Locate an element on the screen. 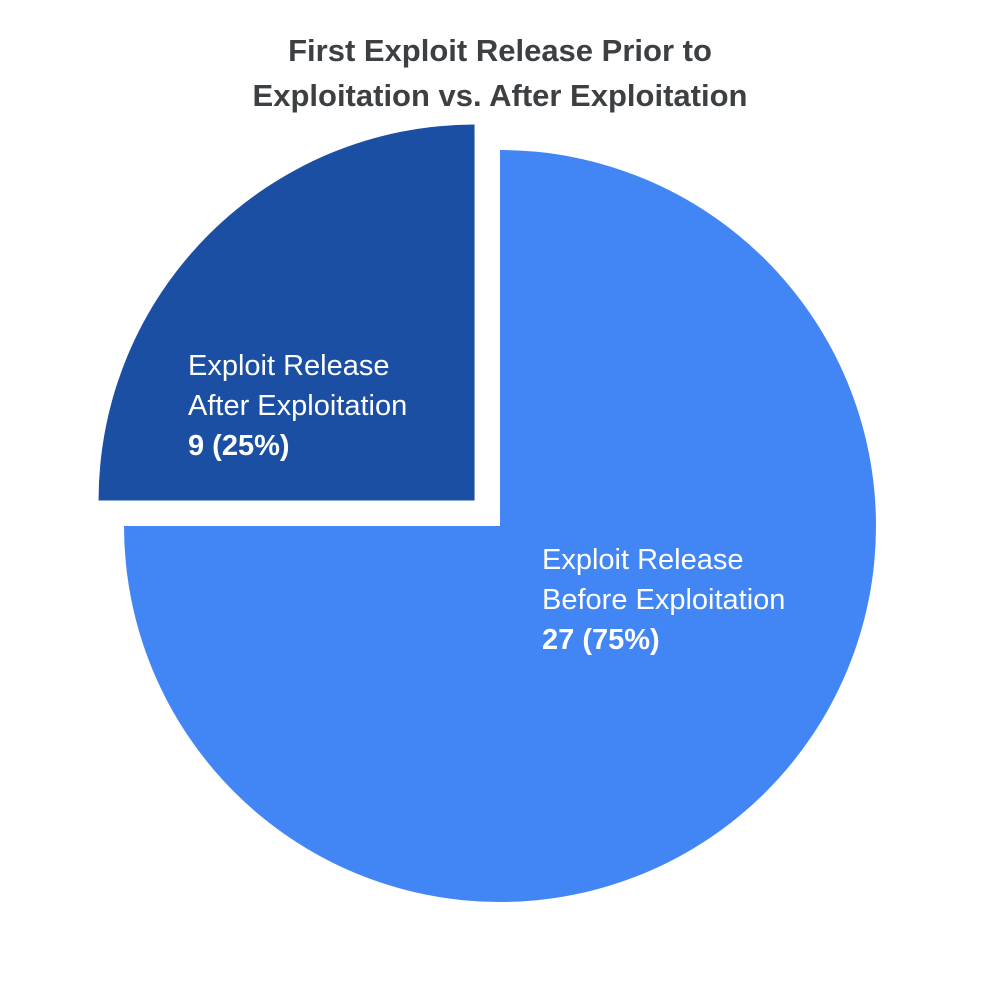 This screenshot has height=1000, width=1000. slice-label-after-line-1: Exploit Release is located at coordinates (289, 366).